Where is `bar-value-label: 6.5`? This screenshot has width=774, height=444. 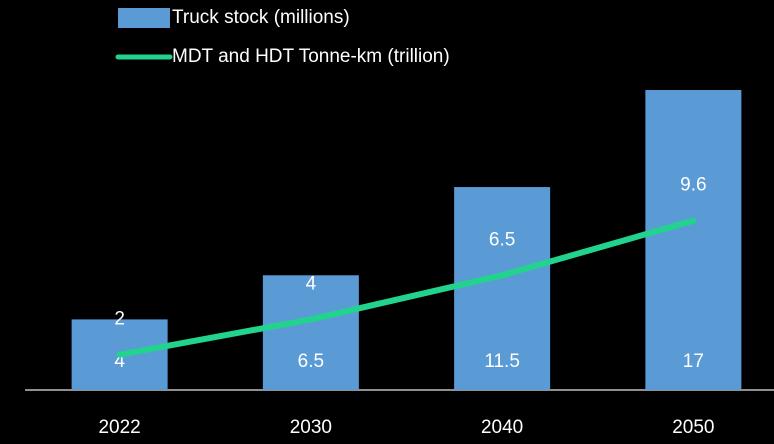
bar-value-label: 6.5 is located at coordinates (311, 361).